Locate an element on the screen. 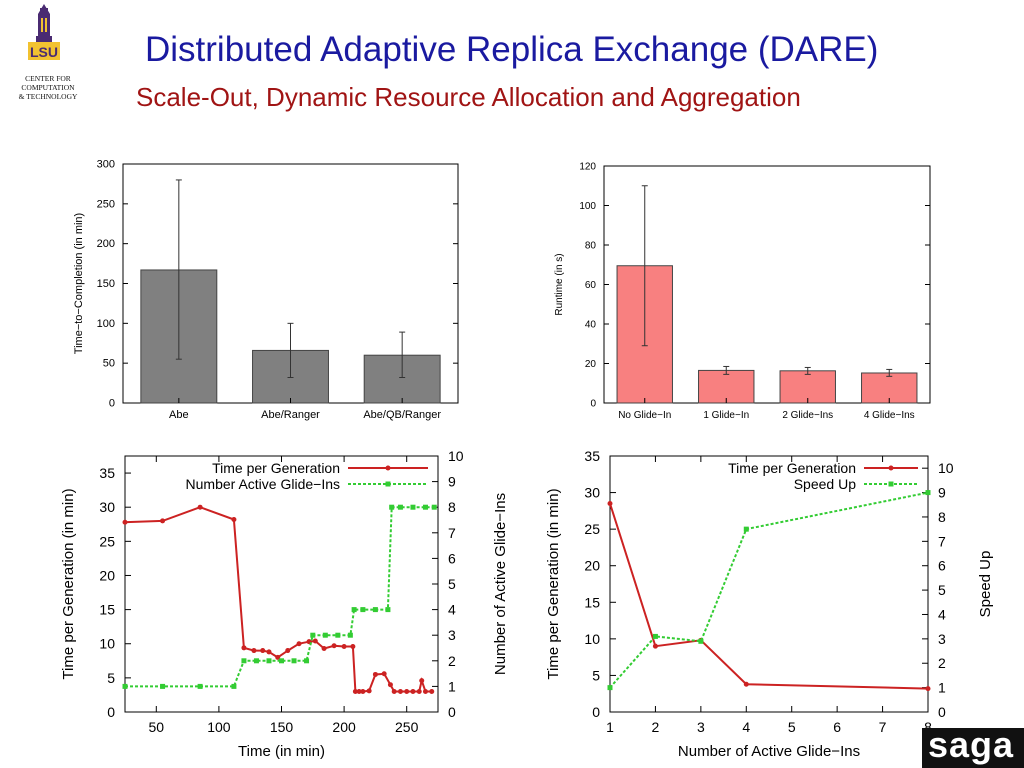 The image size is (1024, 768). y2-tick-label: 9 is located at coordinates (452, 482).